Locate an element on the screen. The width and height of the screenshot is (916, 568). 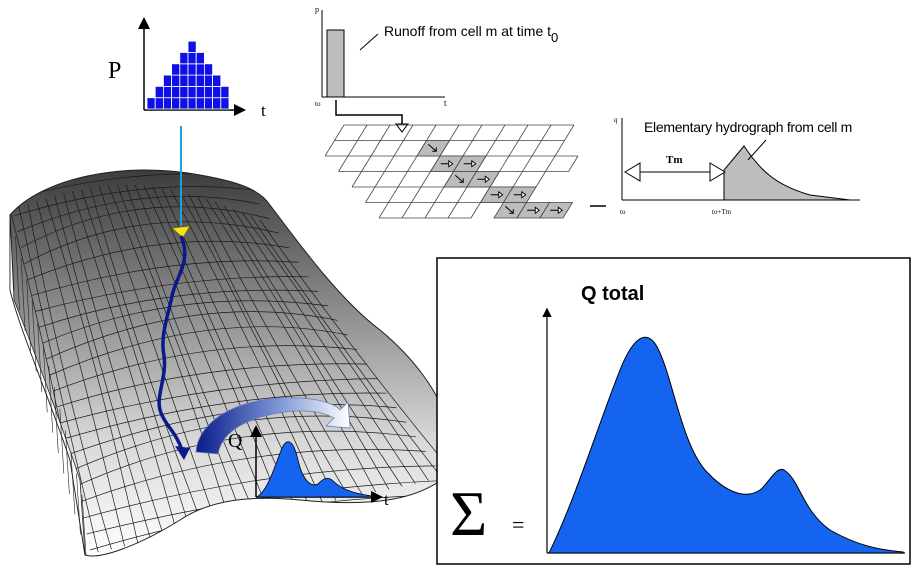
precip-bars is located at coordinates (188, 75).